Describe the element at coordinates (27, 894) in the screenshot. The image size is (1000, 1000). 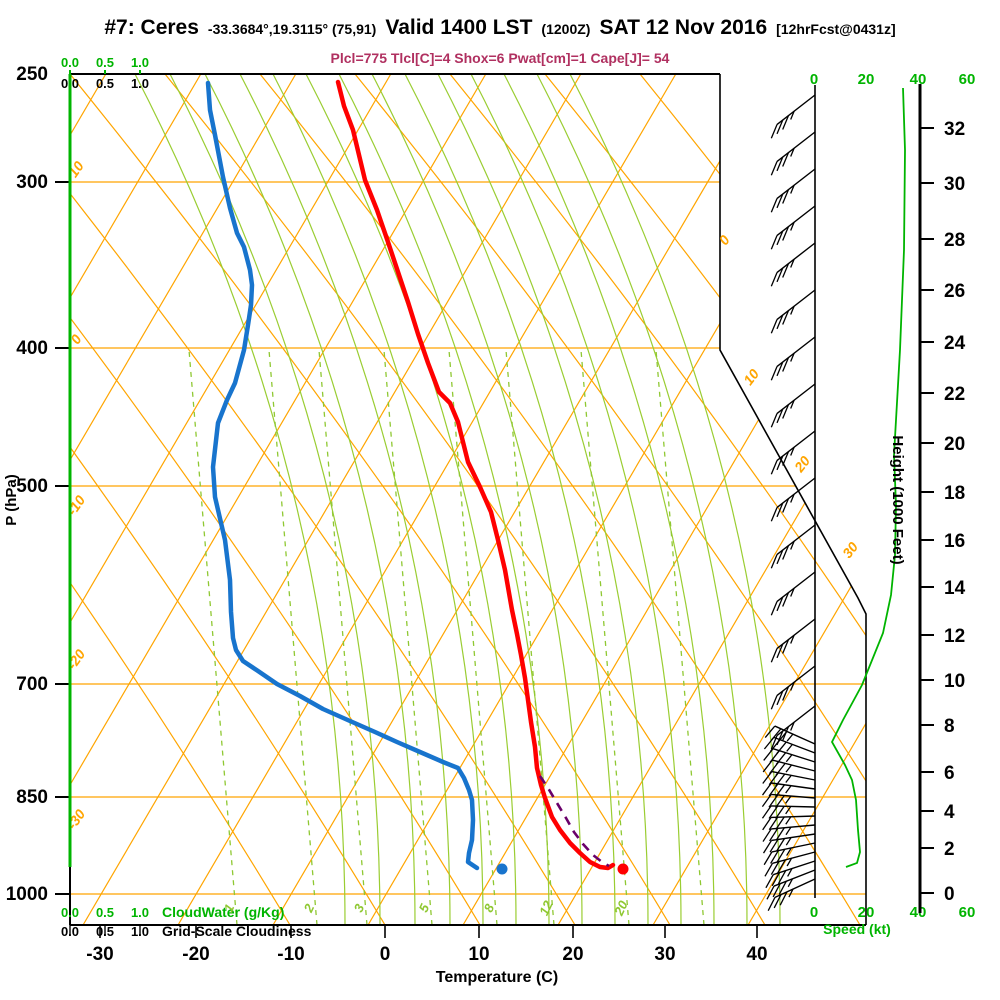
I see `pressure-label-1000: 1000` at that location.